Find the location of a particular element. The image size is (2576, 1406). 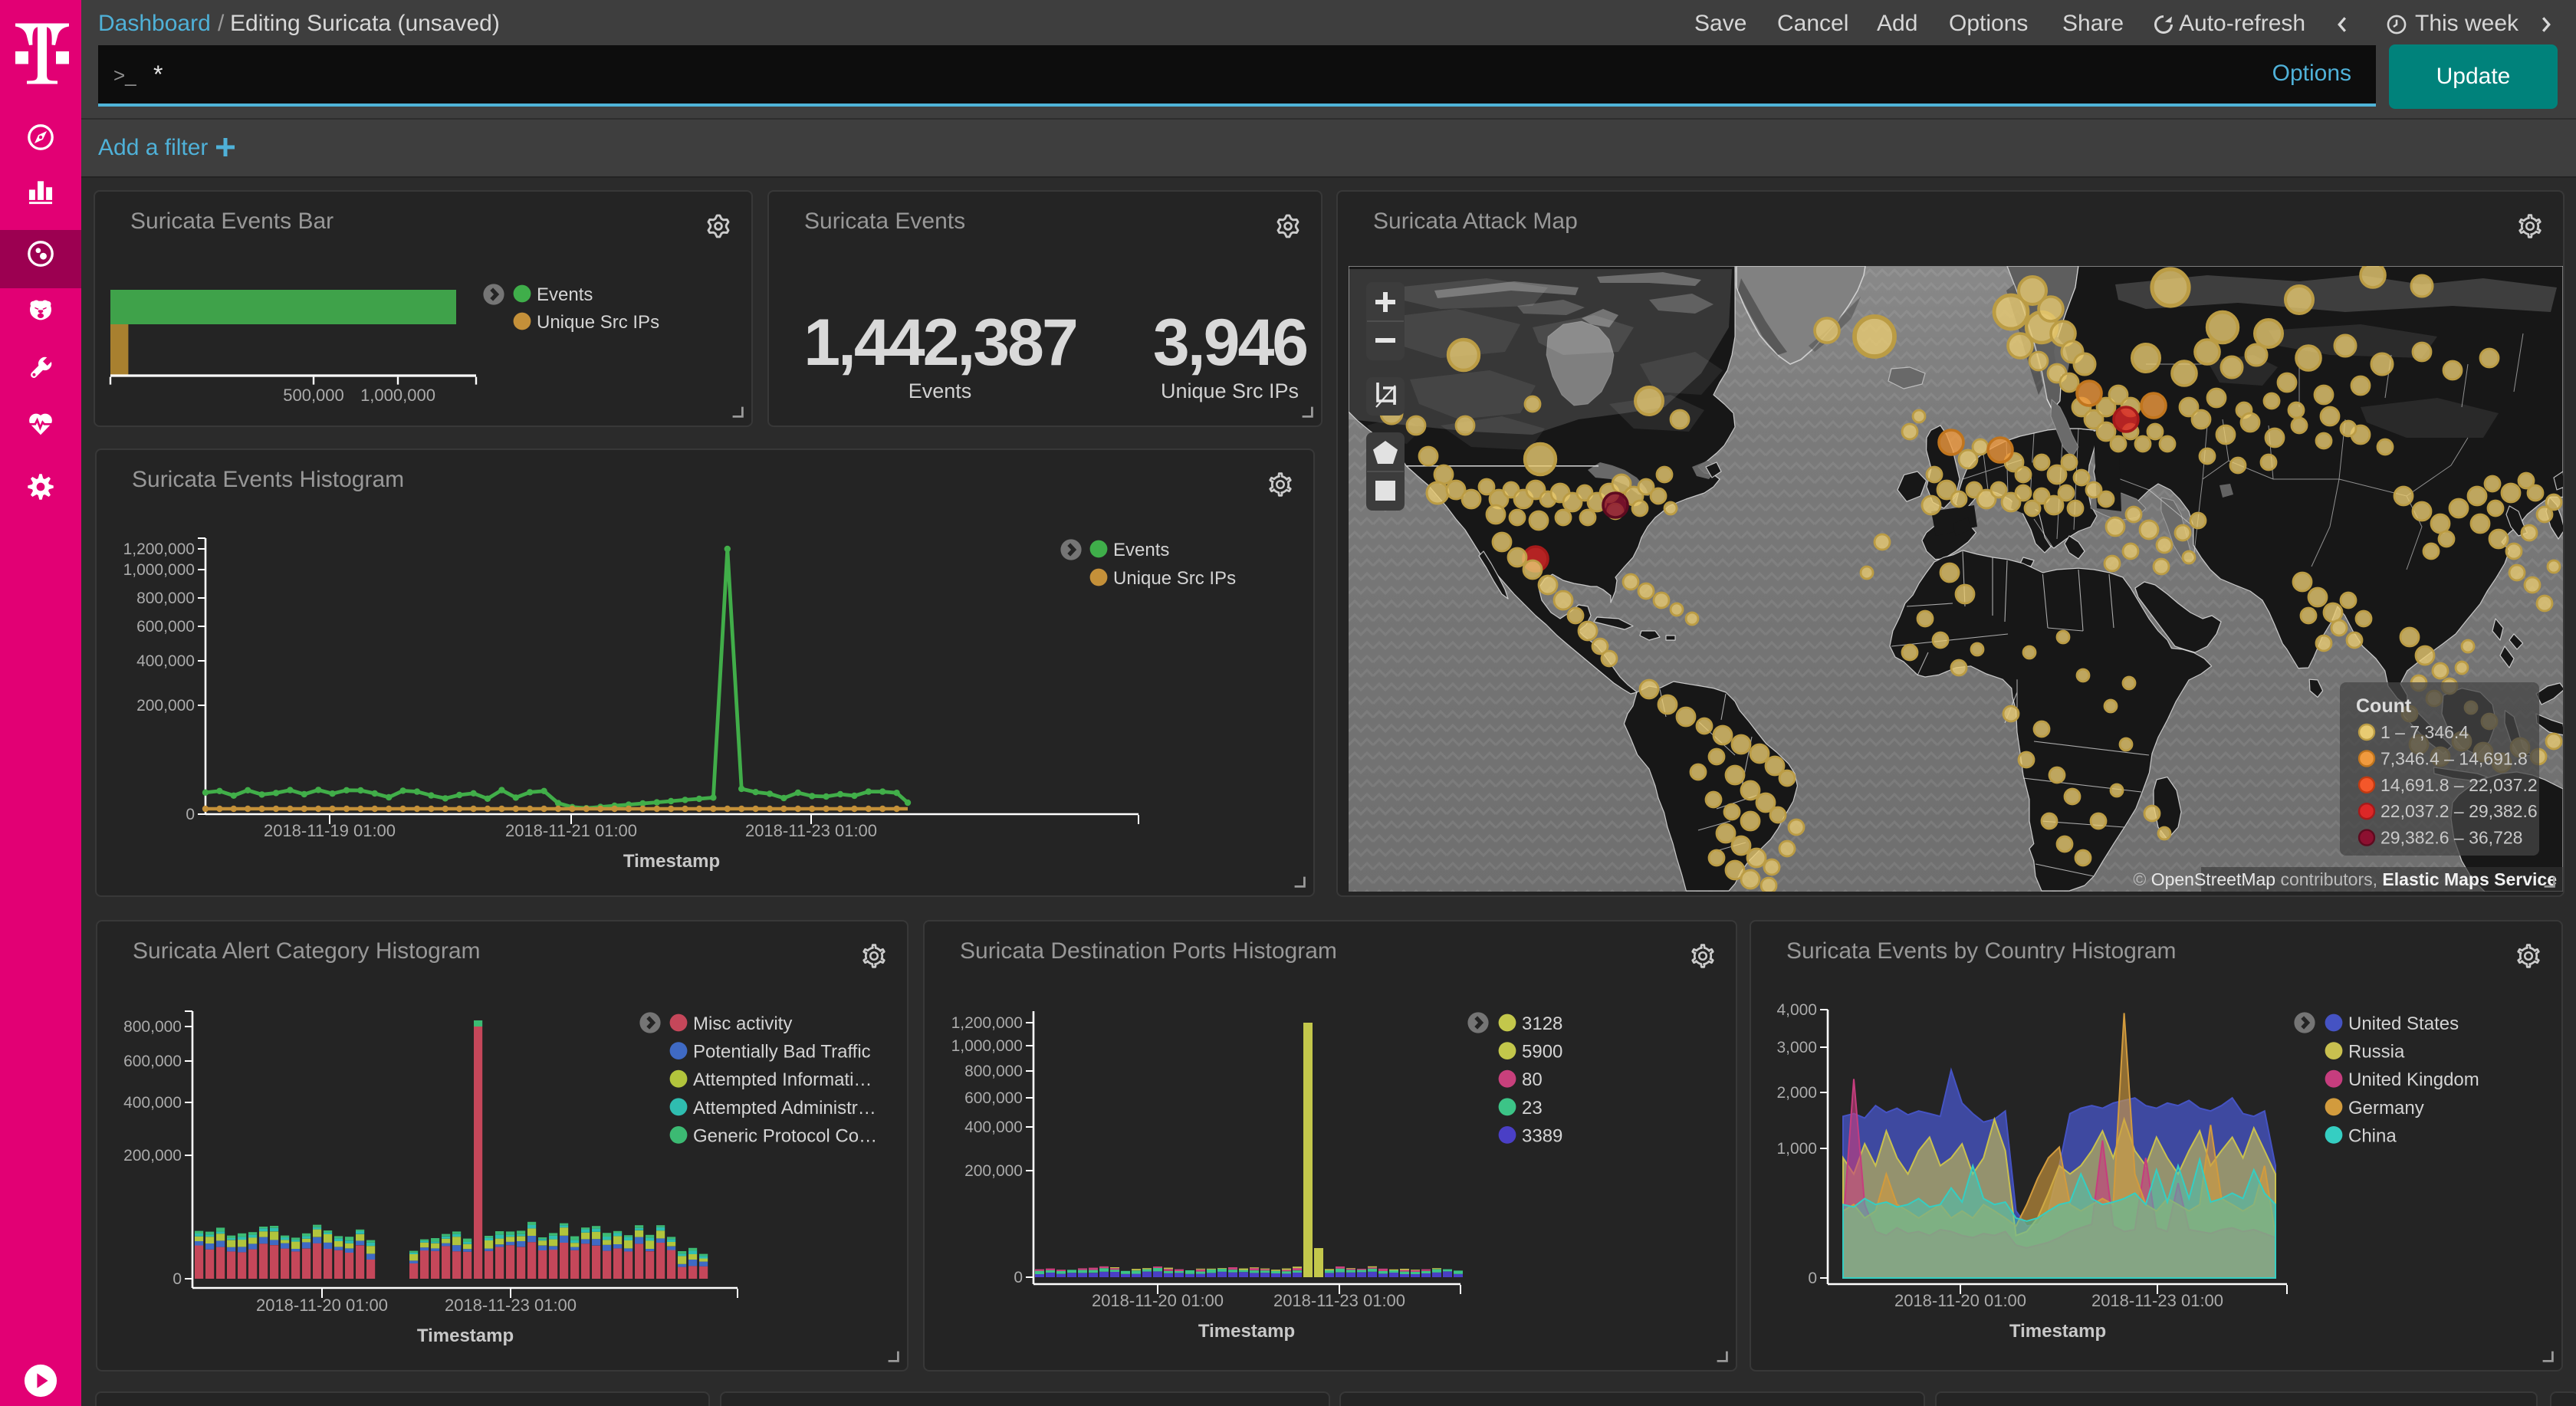

svg-text: 4,000 is located at coordinates (1797, 1010).